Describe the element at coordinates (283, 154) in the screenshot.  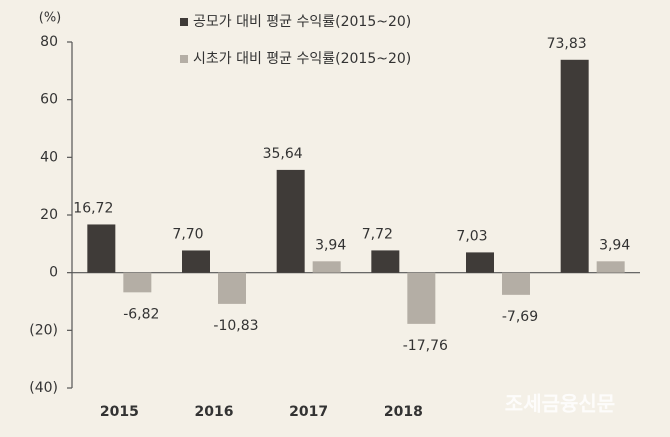
I see `value-label: 35,64` at that location.